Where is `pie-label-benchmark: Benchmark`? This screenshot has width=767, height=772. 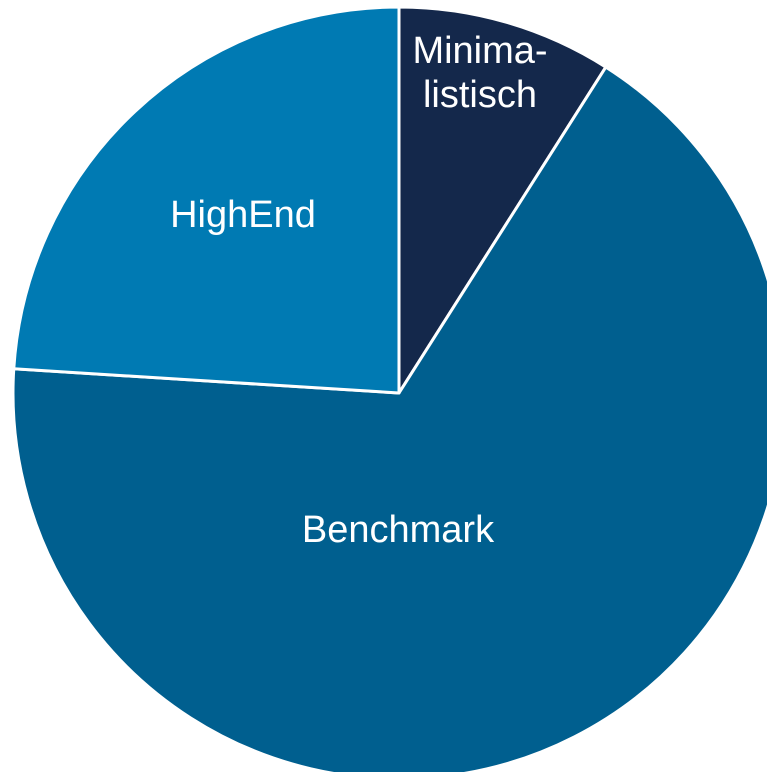
pie-label-benchmark: Benchmark is located at coordinates (398, 530).